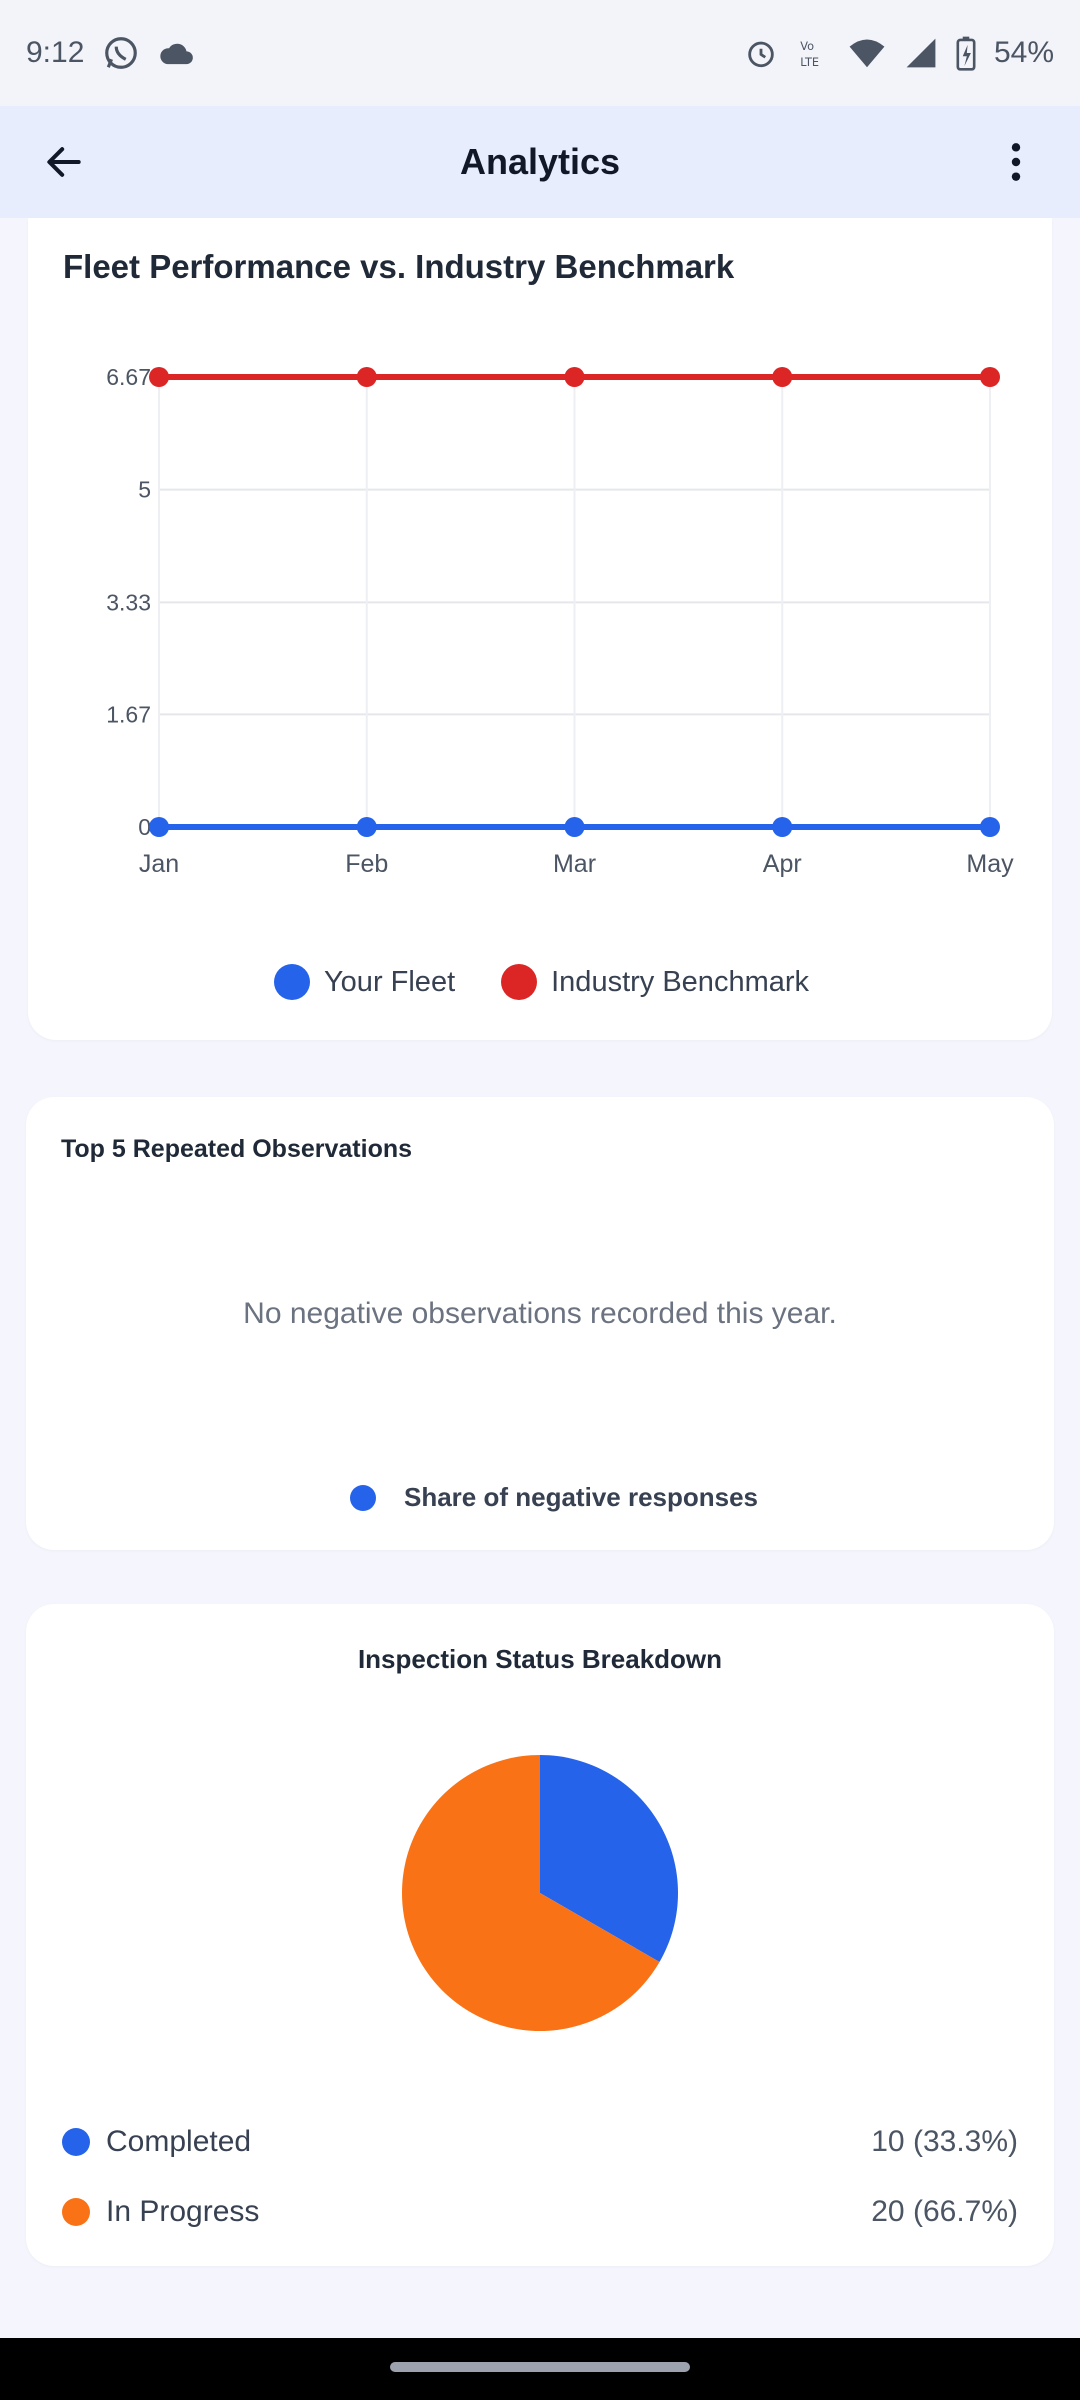 The width and height of the screenshot is (1080, 2400). I want to click on more-vert-icon, so click(1016, 162).